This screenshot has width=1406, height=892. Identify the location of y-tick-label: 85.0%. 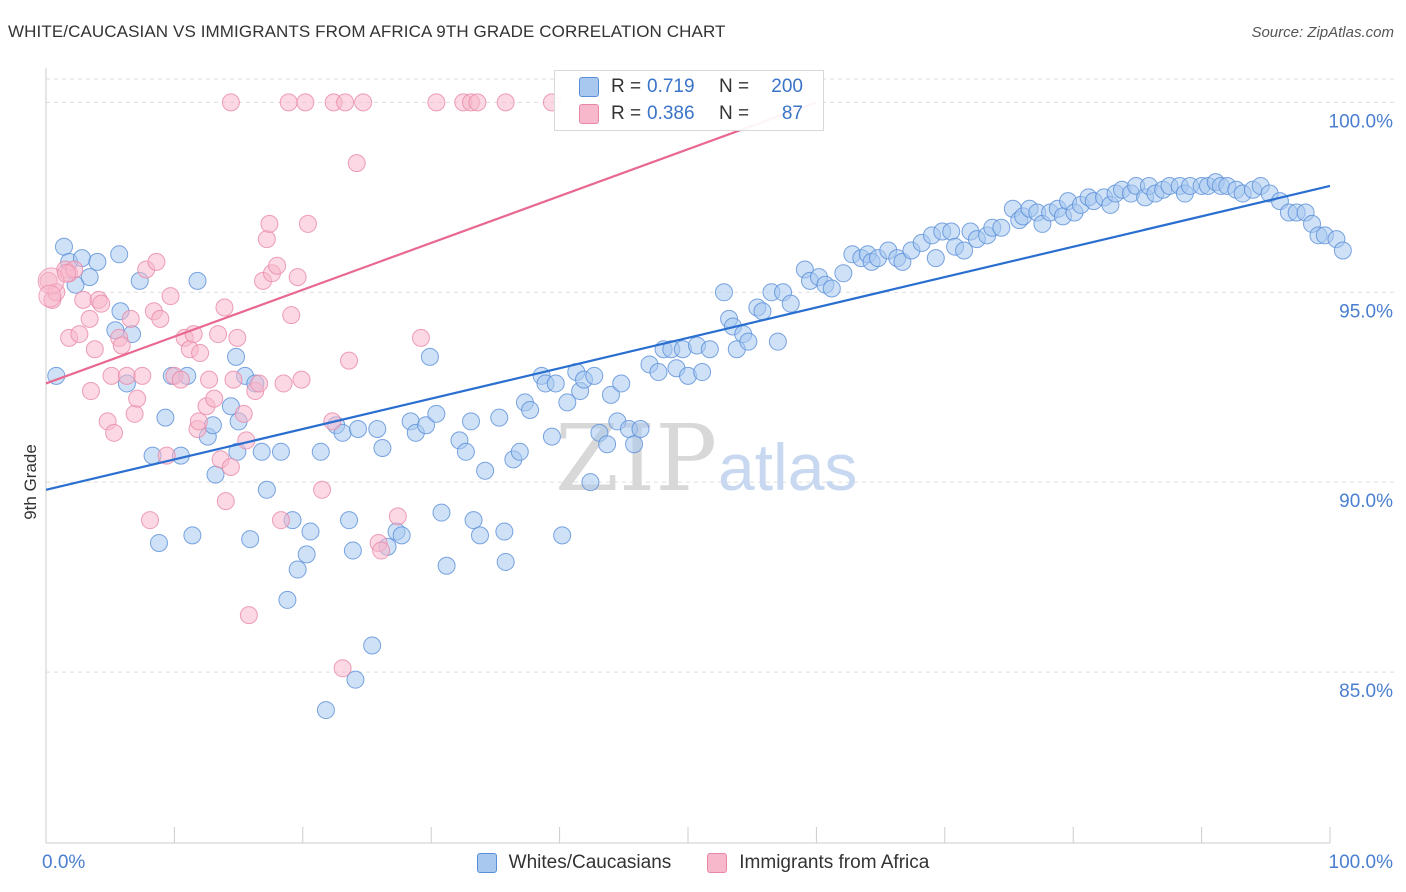
(1366, 691).